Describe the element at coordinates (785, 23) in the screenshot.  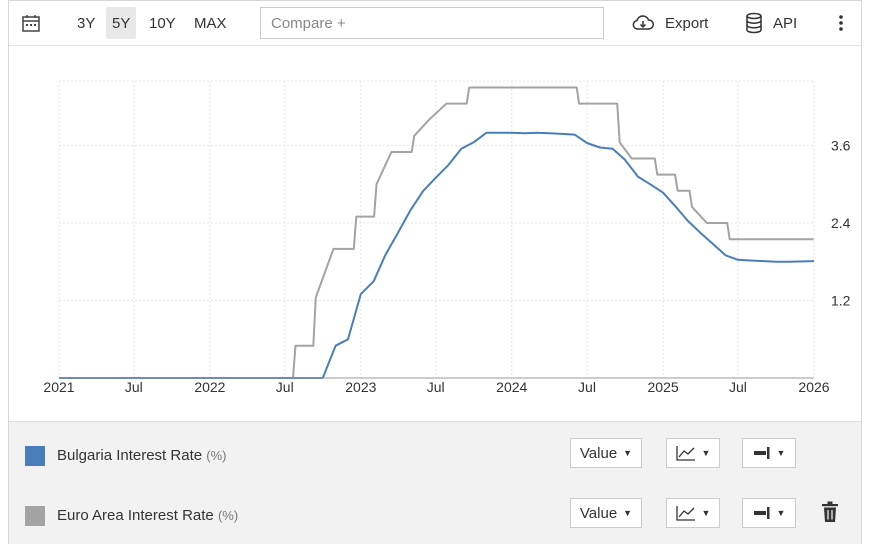
I see `api-label: API` at that location.